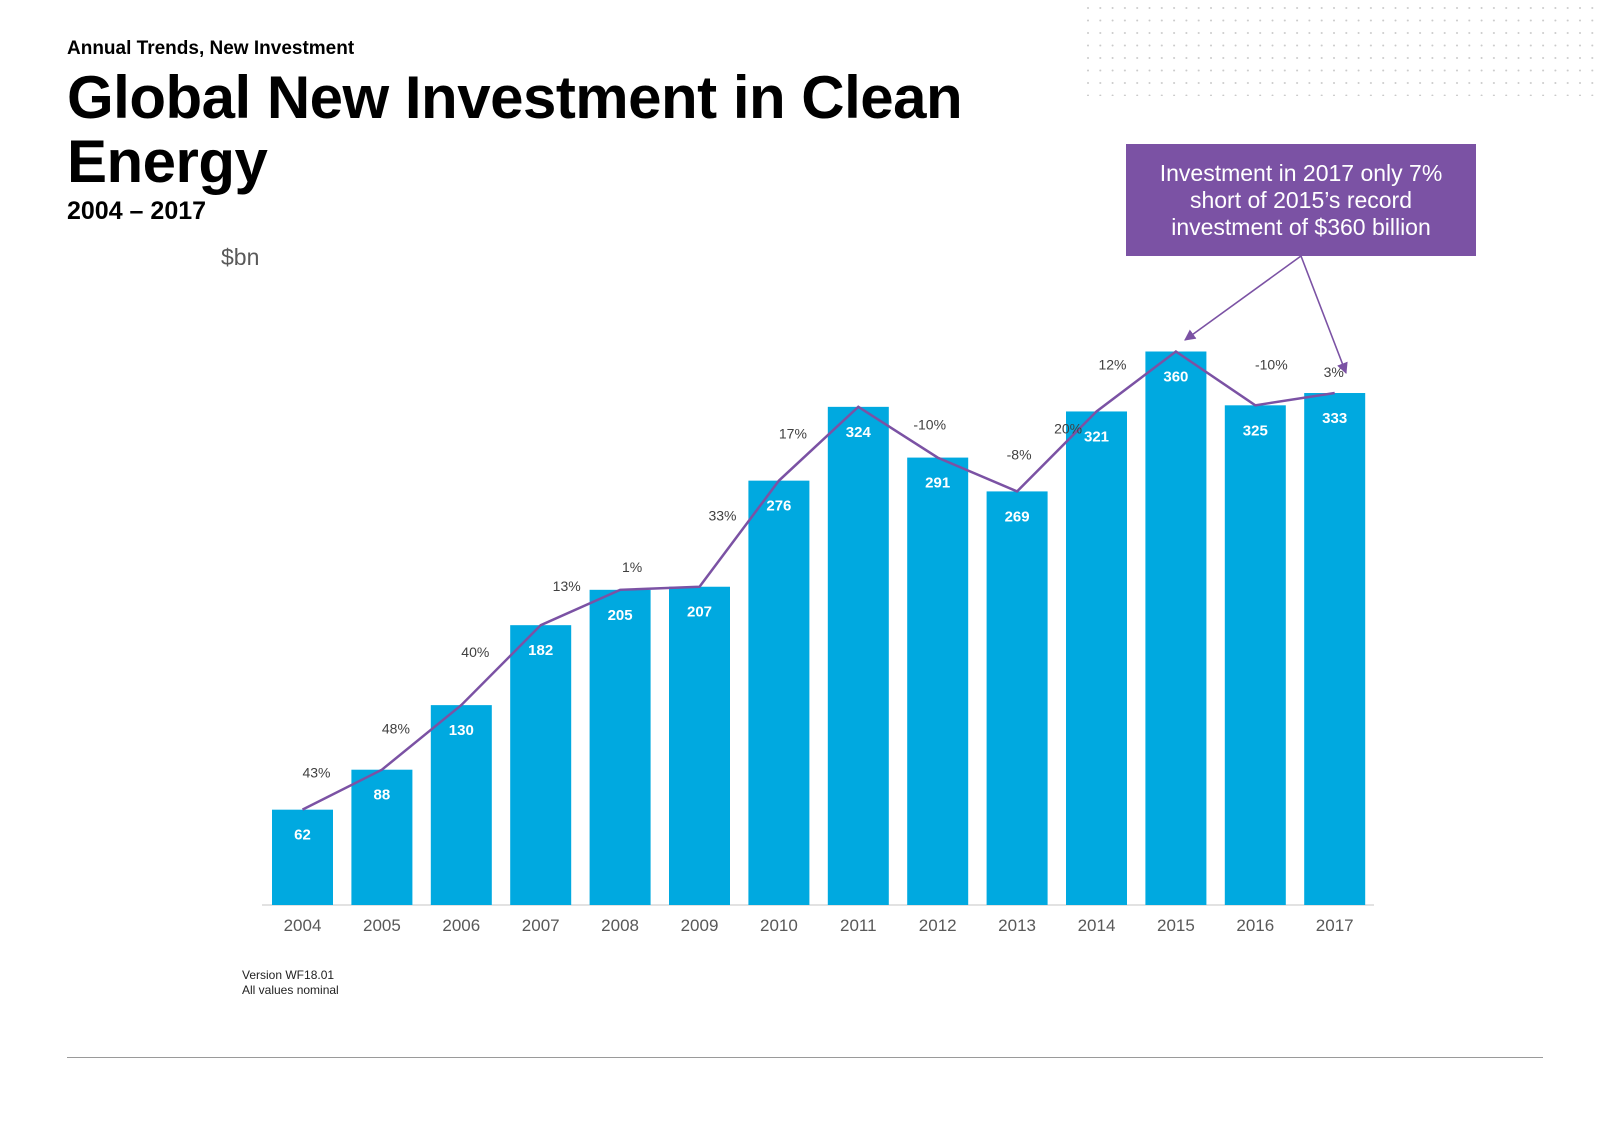 The width and height of the screenshot is (1600, 1131). Describe the element at coordinates (515, 129) in the screenshot. I see `page-title: Global New Investment in Clean Energy` at that location.